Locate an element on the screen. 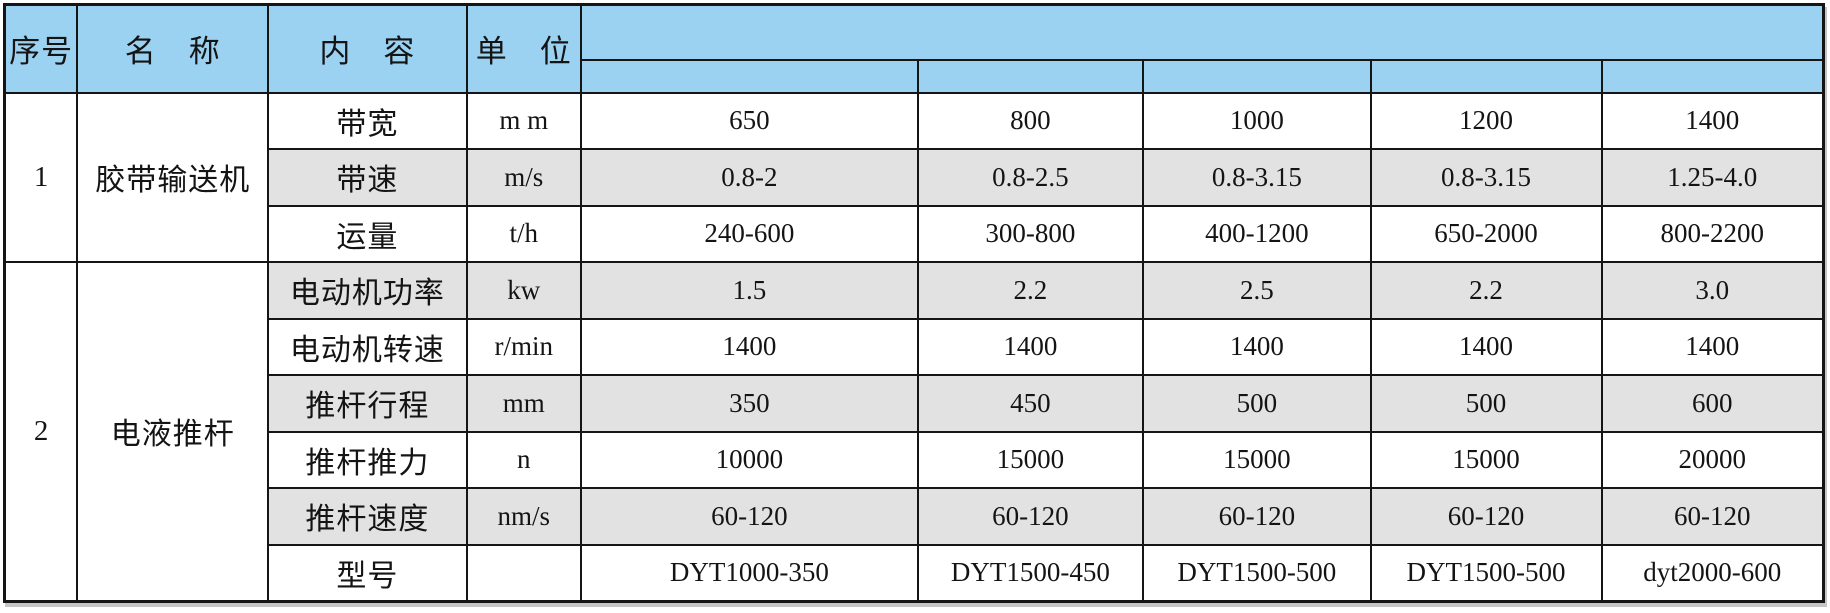 This screenshot has height=613, width=1830. row-content: 推杆速度 is located at coordinates (367, 516).